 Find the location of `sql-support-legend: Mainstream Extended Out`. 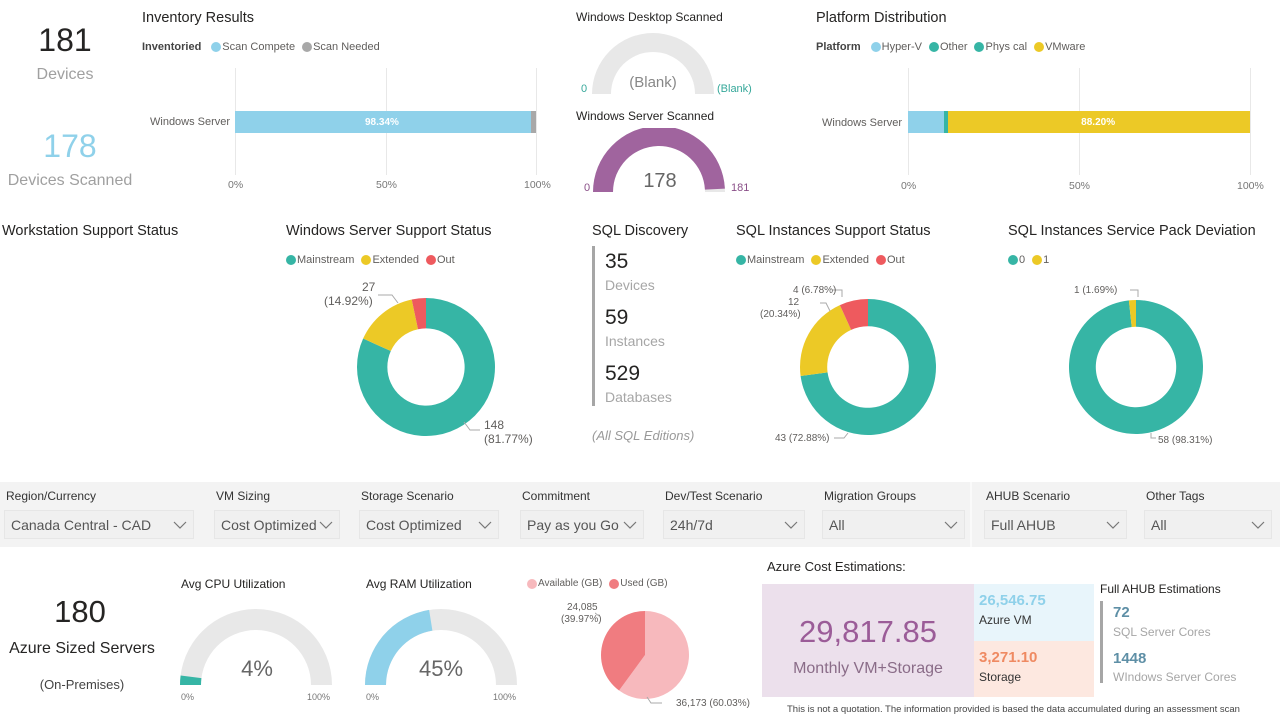

sql-support-legend: Mainstream Extended Out is located at coordinates (822, 260).